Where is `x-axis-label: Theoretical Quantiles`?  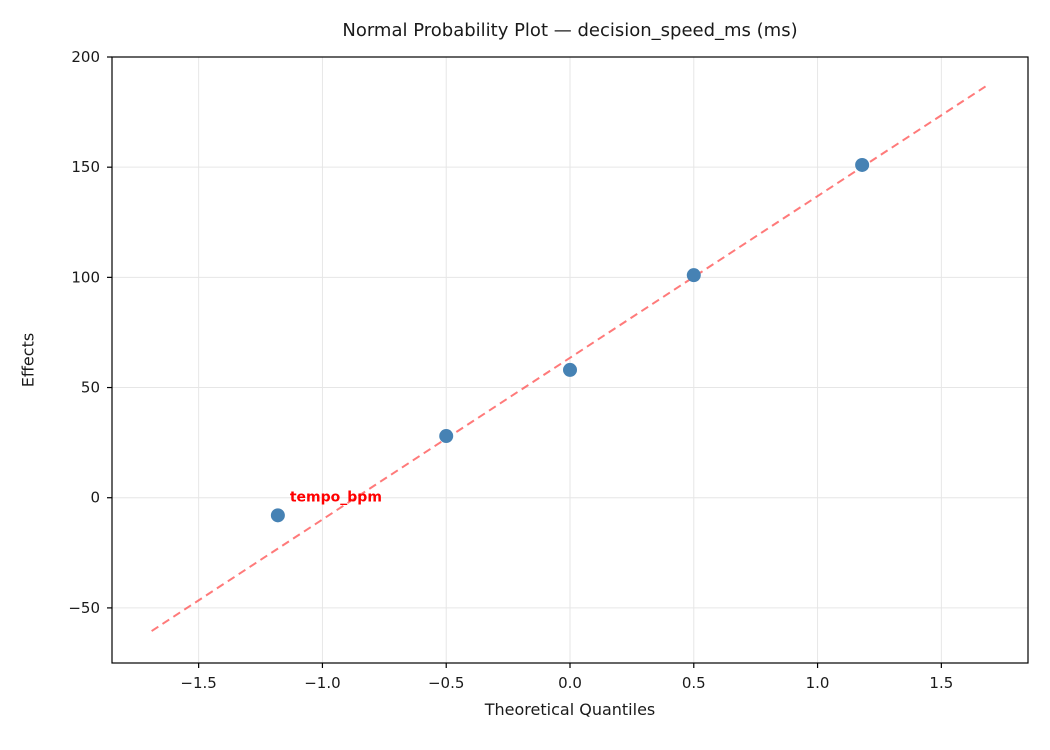
x-axis-label: Theoretical Quantiles is located at coordinates (570, 709).